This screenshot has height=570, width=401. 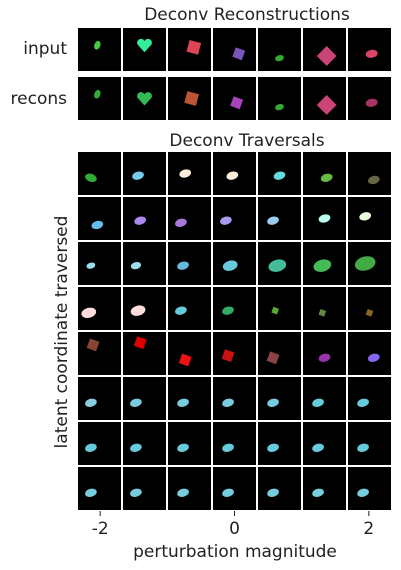 What do you see at coordinates (235, 552) in the screenshot?
I see `x-axis-label: perturbation magnitude` at bounding box center [235, 552].